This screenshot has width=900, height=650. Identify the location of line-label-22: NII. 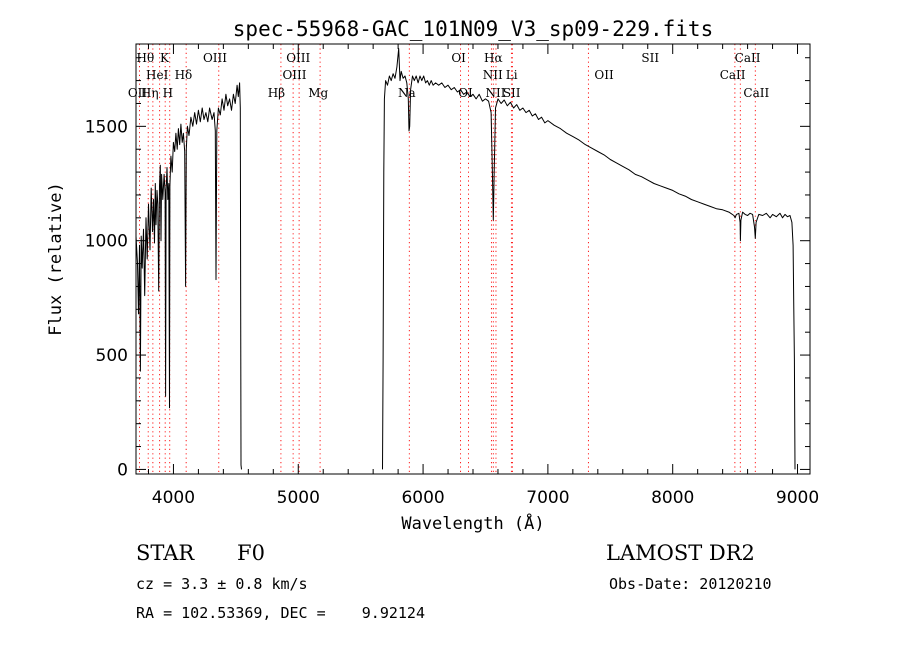
(495, 93).